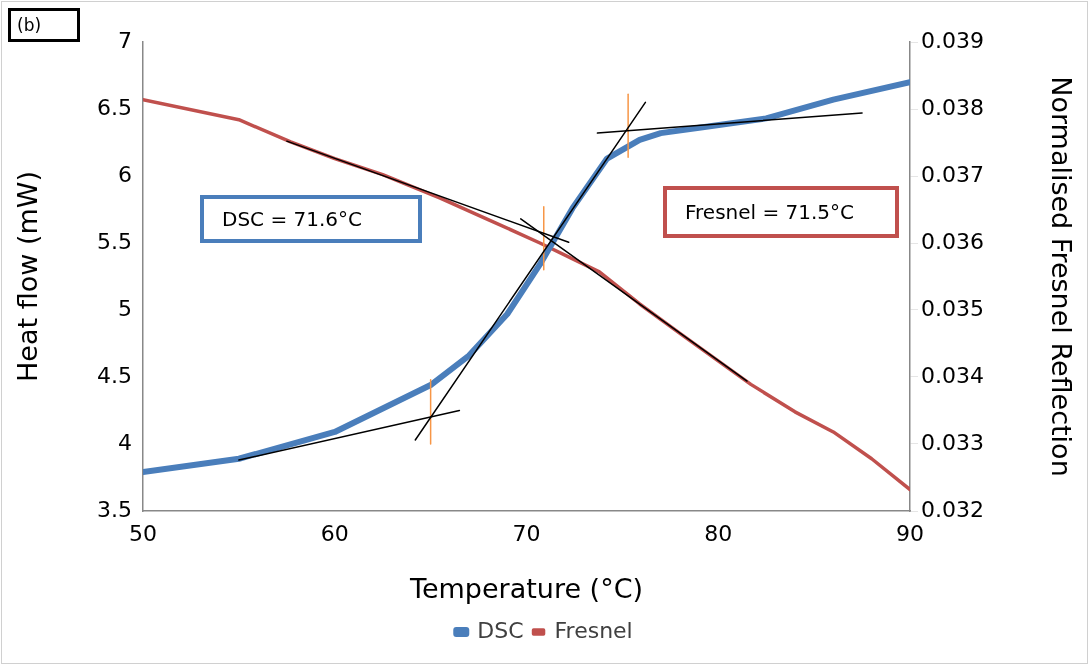  I want to click on y2-axis-title: Normalised Fresnel Reflection, so click(1061, 276).